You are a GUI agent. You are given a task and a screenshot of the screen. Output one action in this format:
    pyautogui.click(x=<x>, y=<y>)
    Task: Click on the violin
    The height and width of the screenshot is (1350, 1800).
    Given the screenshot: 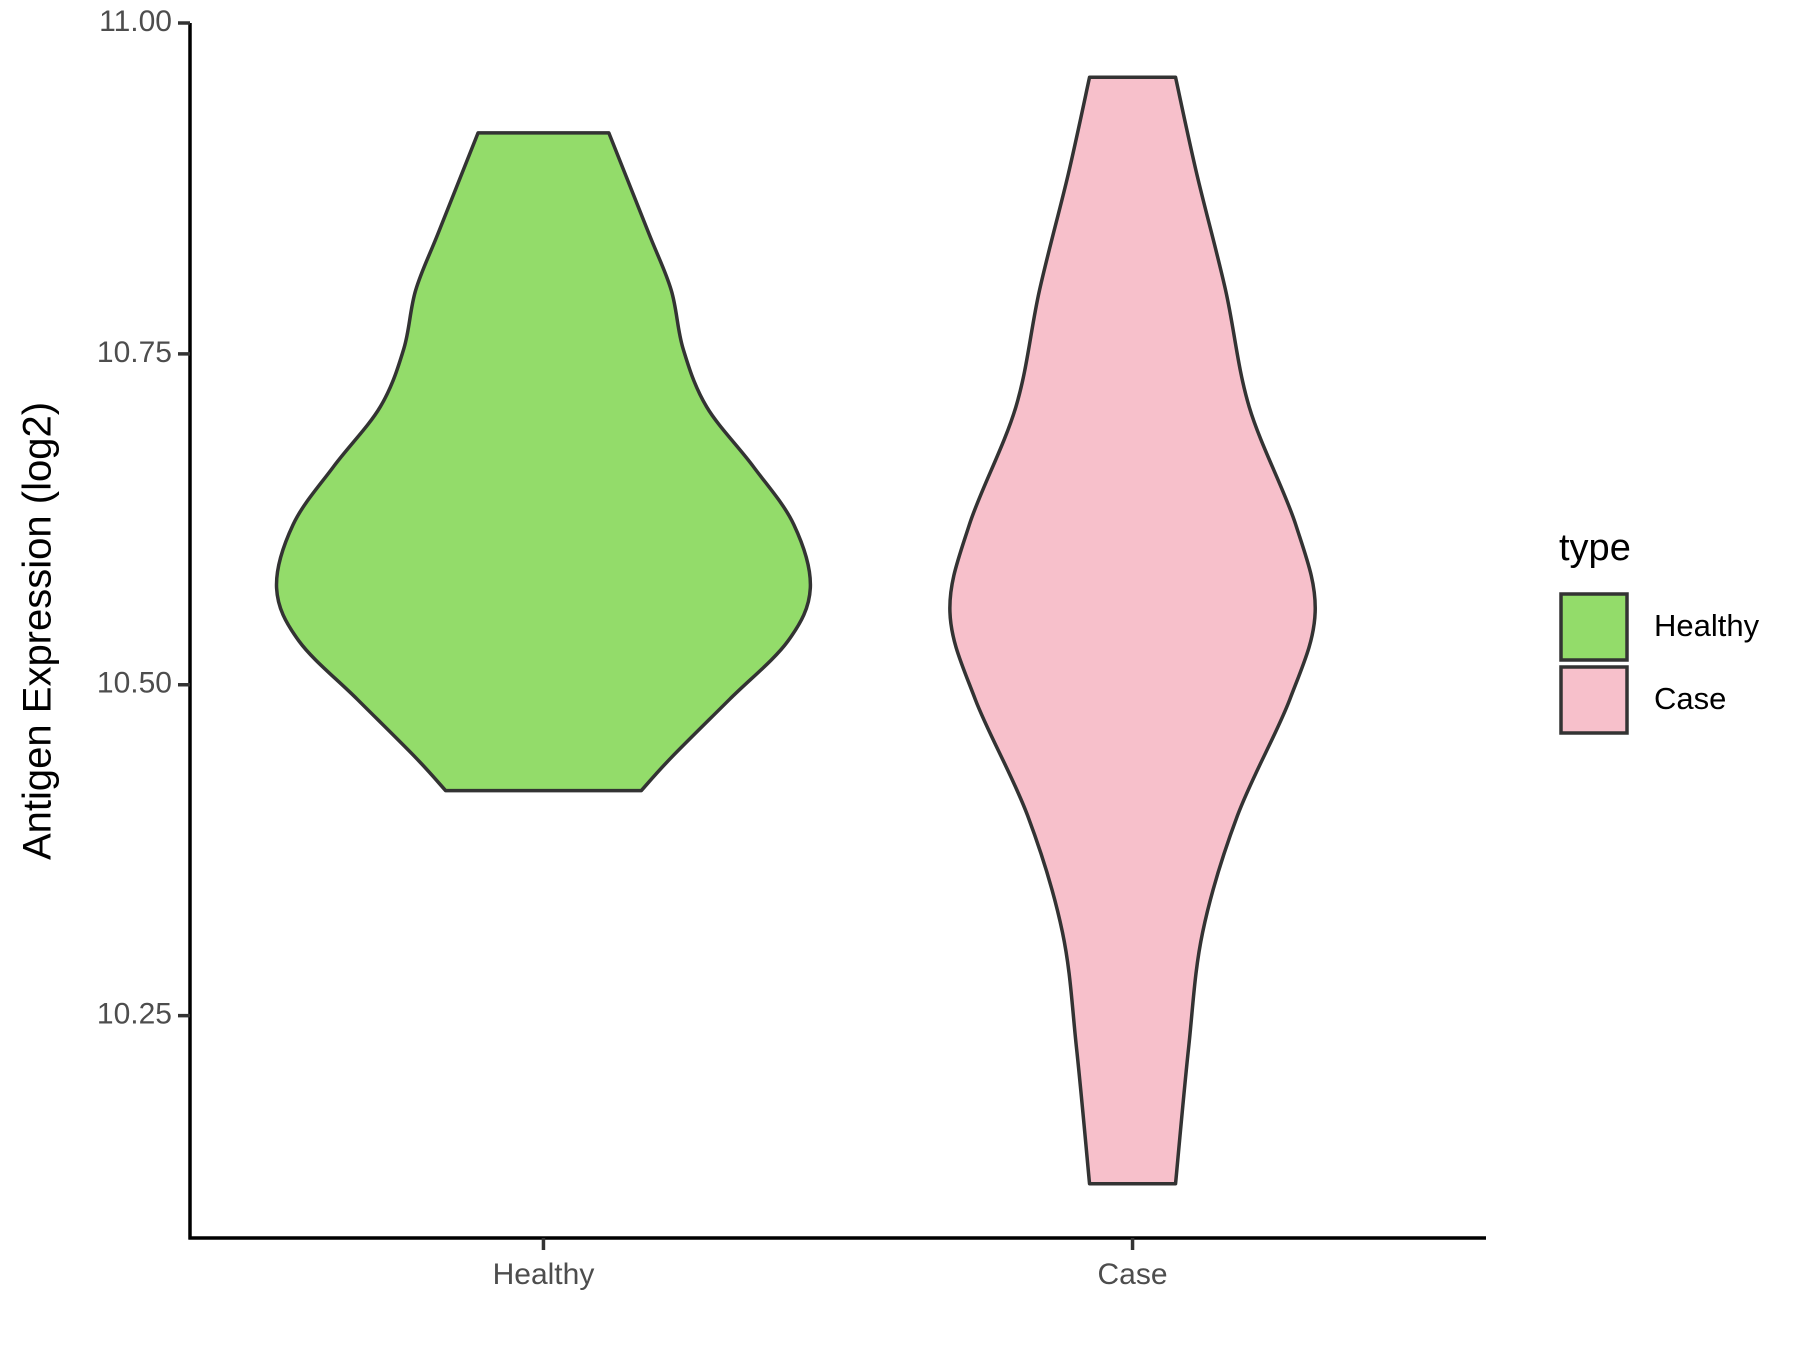 What is the action you would take?
    pyautogui.click(x=543, y=462)
    